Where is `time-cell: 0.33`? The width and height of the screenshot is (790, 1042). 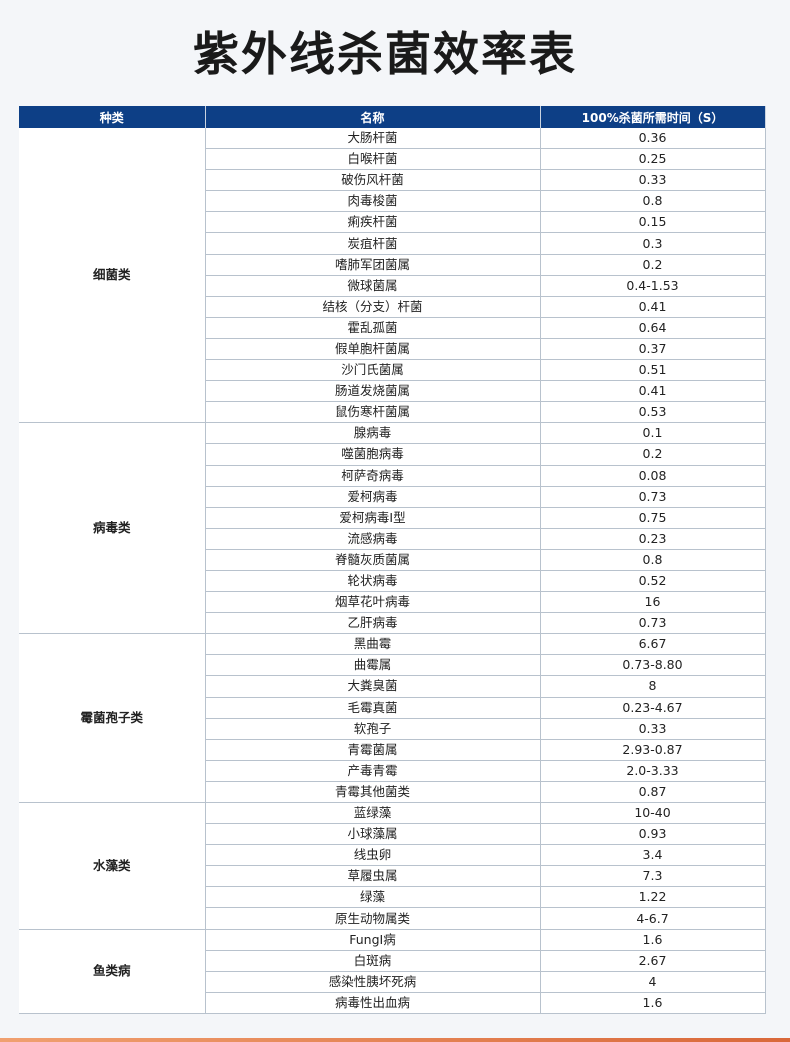
time-cell: 0.33 is located at coordinates (652, 180).